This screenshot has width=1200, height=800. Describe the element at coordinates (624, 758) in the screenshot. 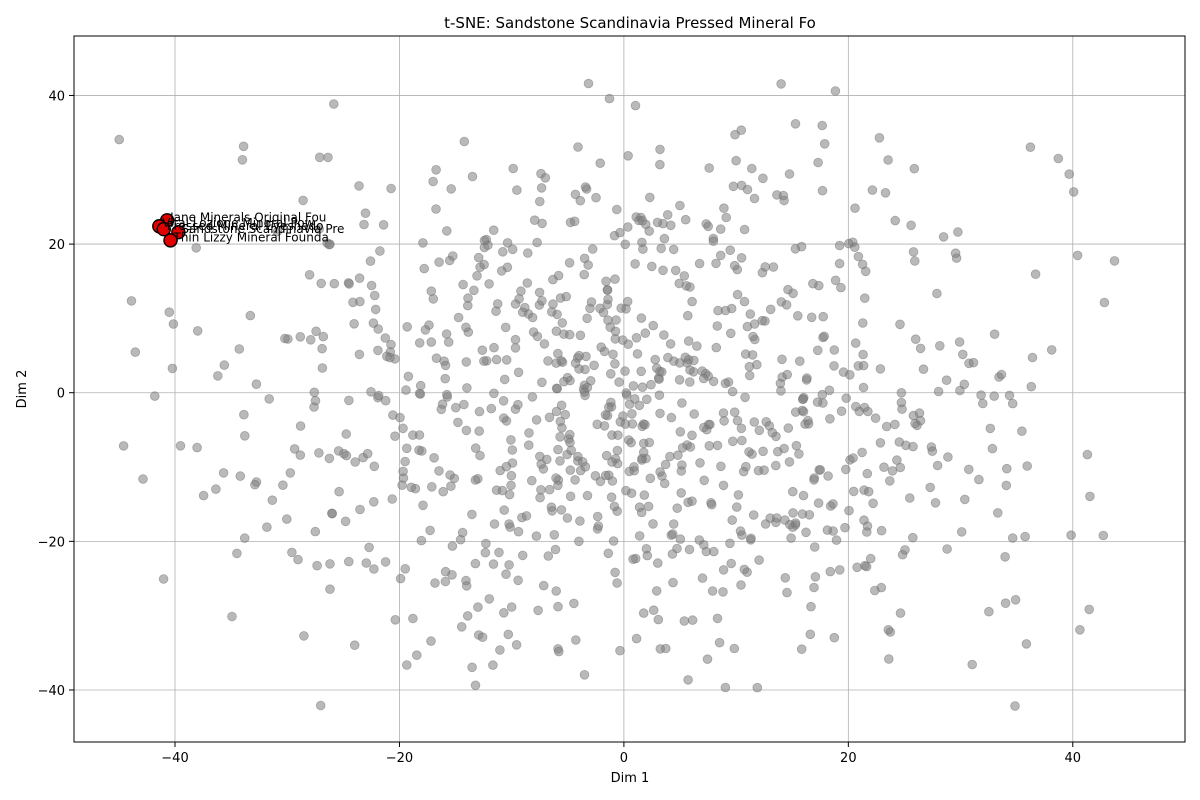

I see `x-tick-label: 0` at that location.